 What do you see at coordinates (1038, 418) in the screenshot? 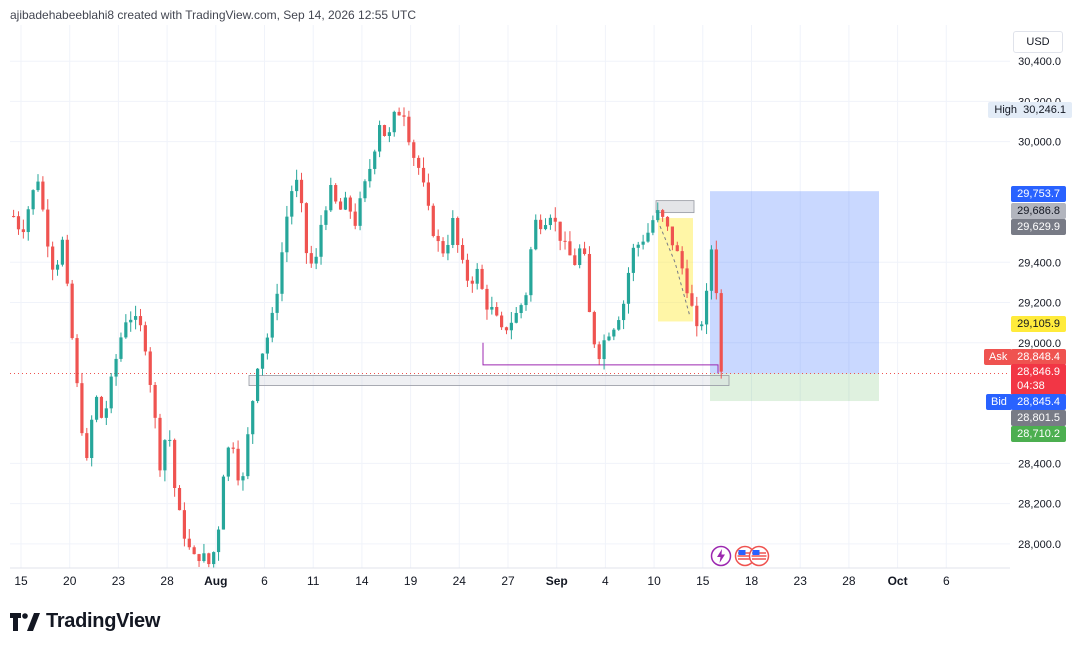
I see `level3-price-label: 28,801.5` at bounding box center [1038, 418].